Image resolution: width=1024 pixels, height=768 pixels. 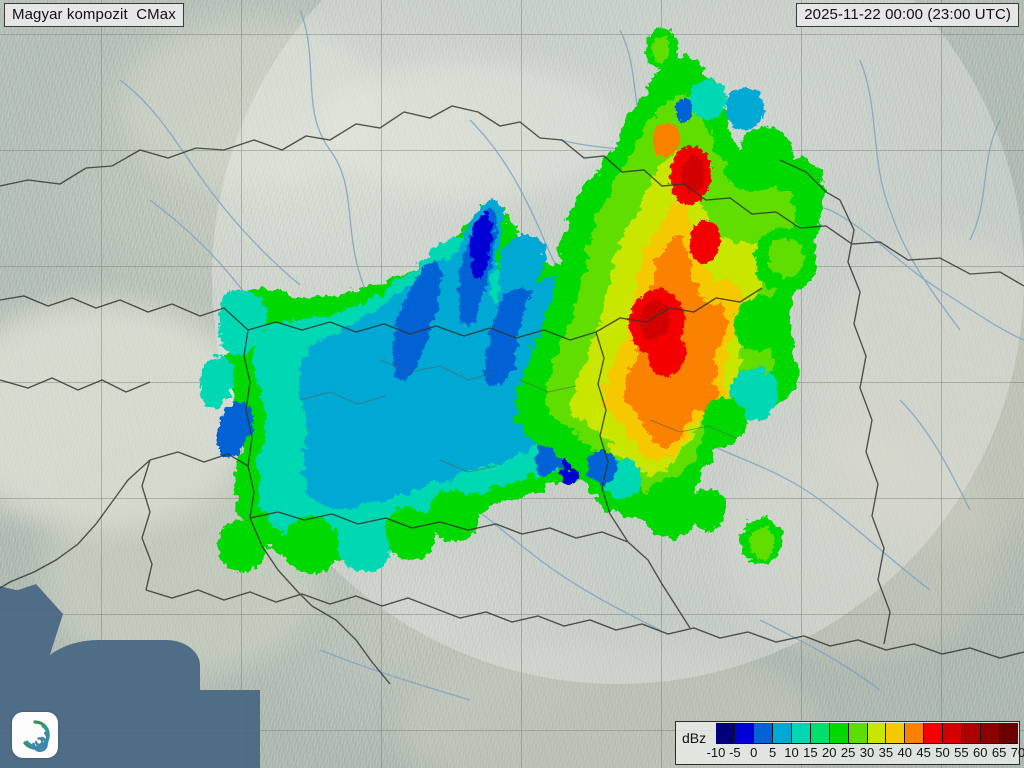 I want to click on legend-tick: 45, so click(x=923, y=752).